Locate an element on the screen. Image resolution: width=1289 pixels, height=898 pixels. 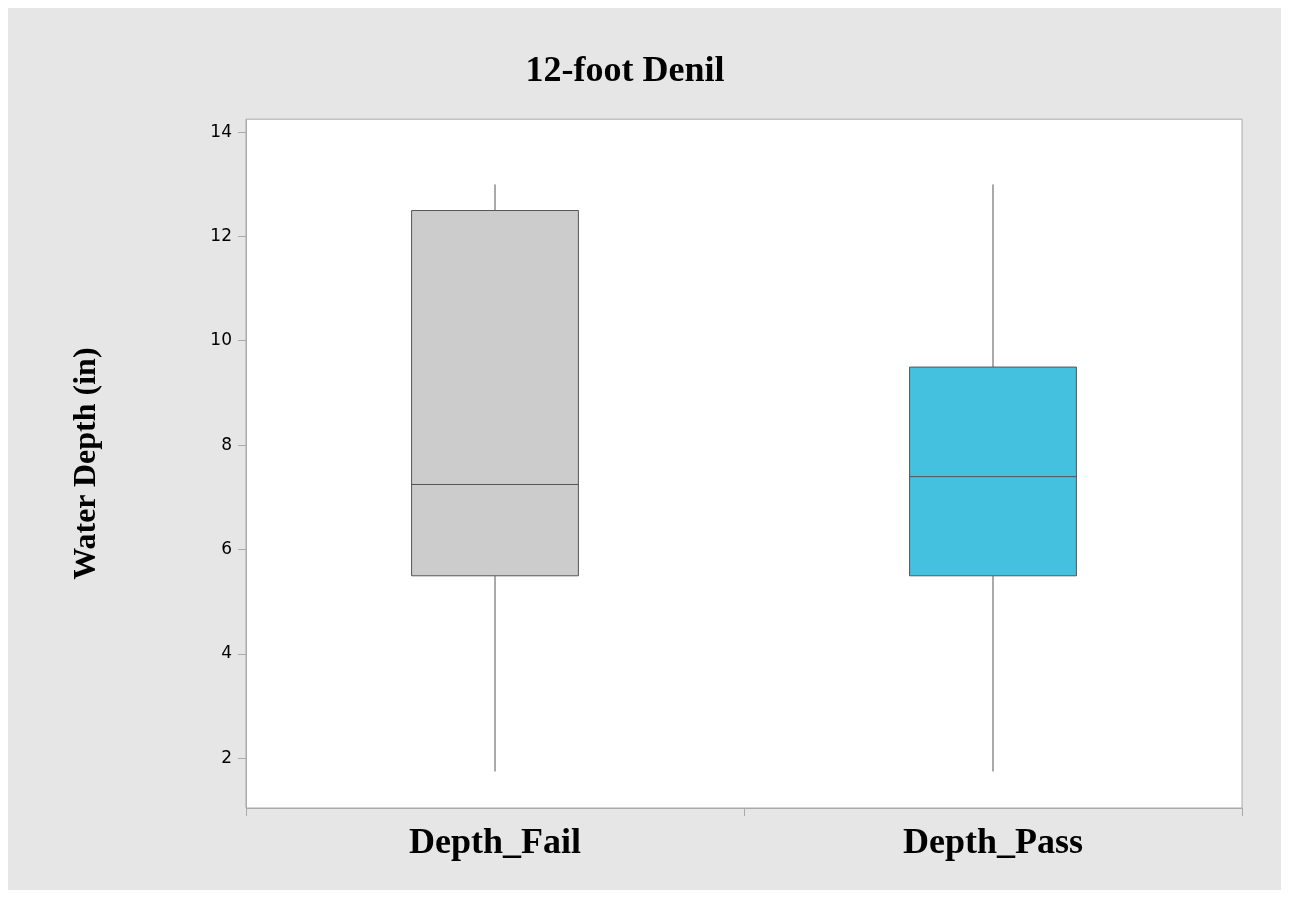
y-tick-label: 12 is located at coordinates (221, 235).